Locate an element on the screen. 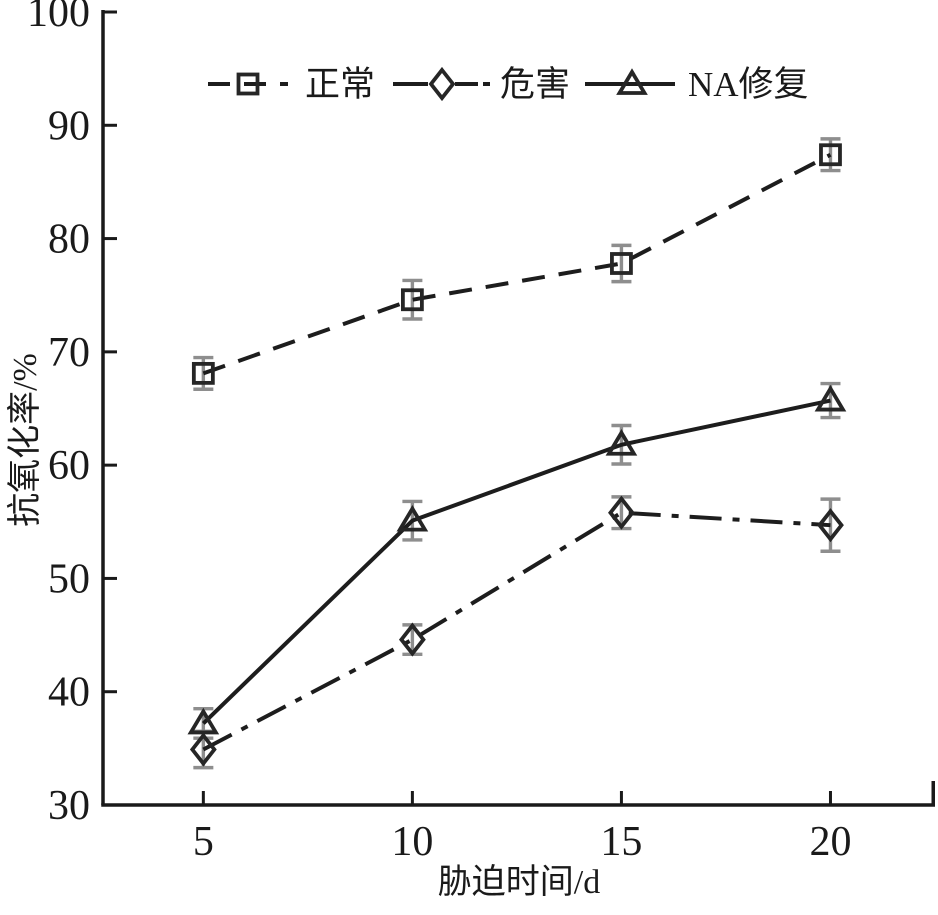  x-tick-label: 5 is located at coordinates (203, 842).